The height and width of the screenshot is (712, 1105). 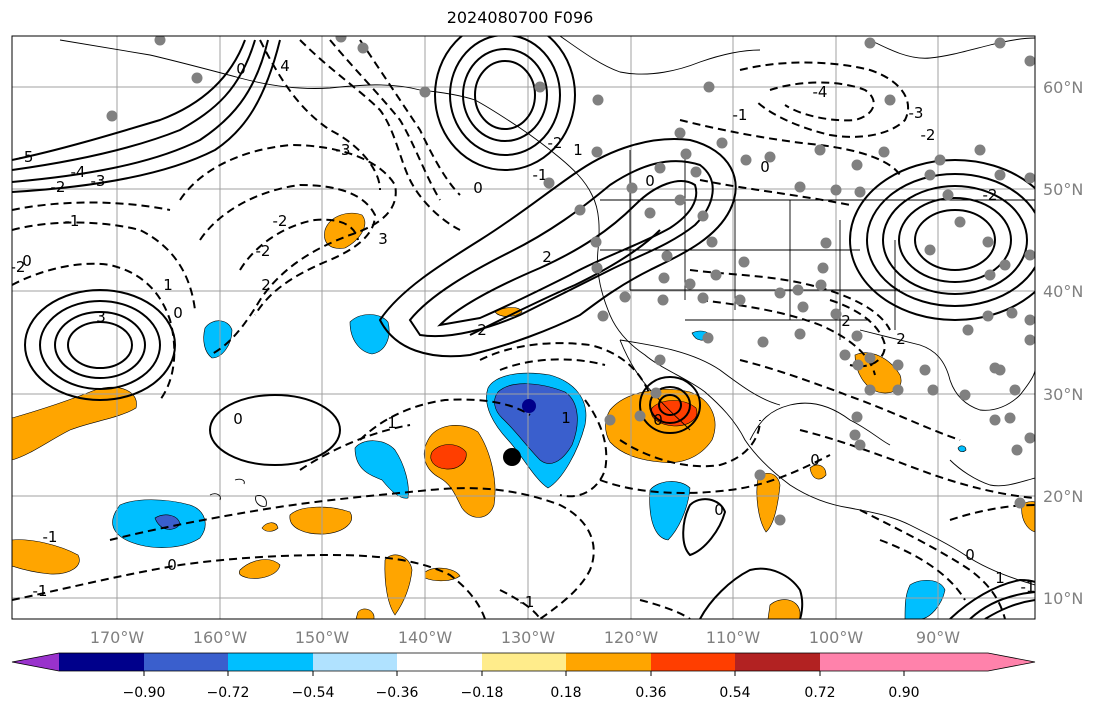 What do you see at coordinates (1063, 394) in the screenshot?
I see `latitude-label: 30°N` at bounding box center [1063, 394].